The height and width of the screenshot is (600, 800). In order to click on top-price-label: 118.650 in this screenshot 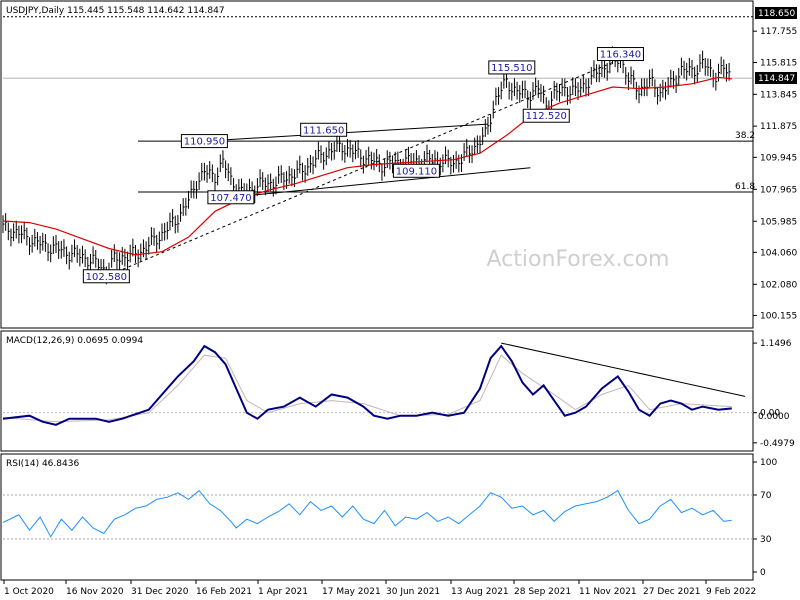, I will do `click(776, 14)`.